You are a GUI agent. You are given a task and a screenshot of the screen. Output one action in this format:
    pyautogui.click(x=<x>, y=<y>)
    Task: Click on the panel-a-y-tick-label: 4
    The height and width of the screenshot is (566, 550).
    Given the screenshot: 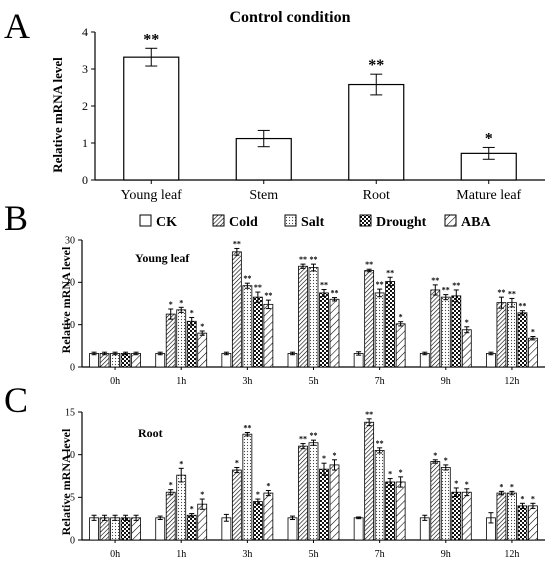 What is the action you would take?
    pyautogui.click(x=85, y=32)
    